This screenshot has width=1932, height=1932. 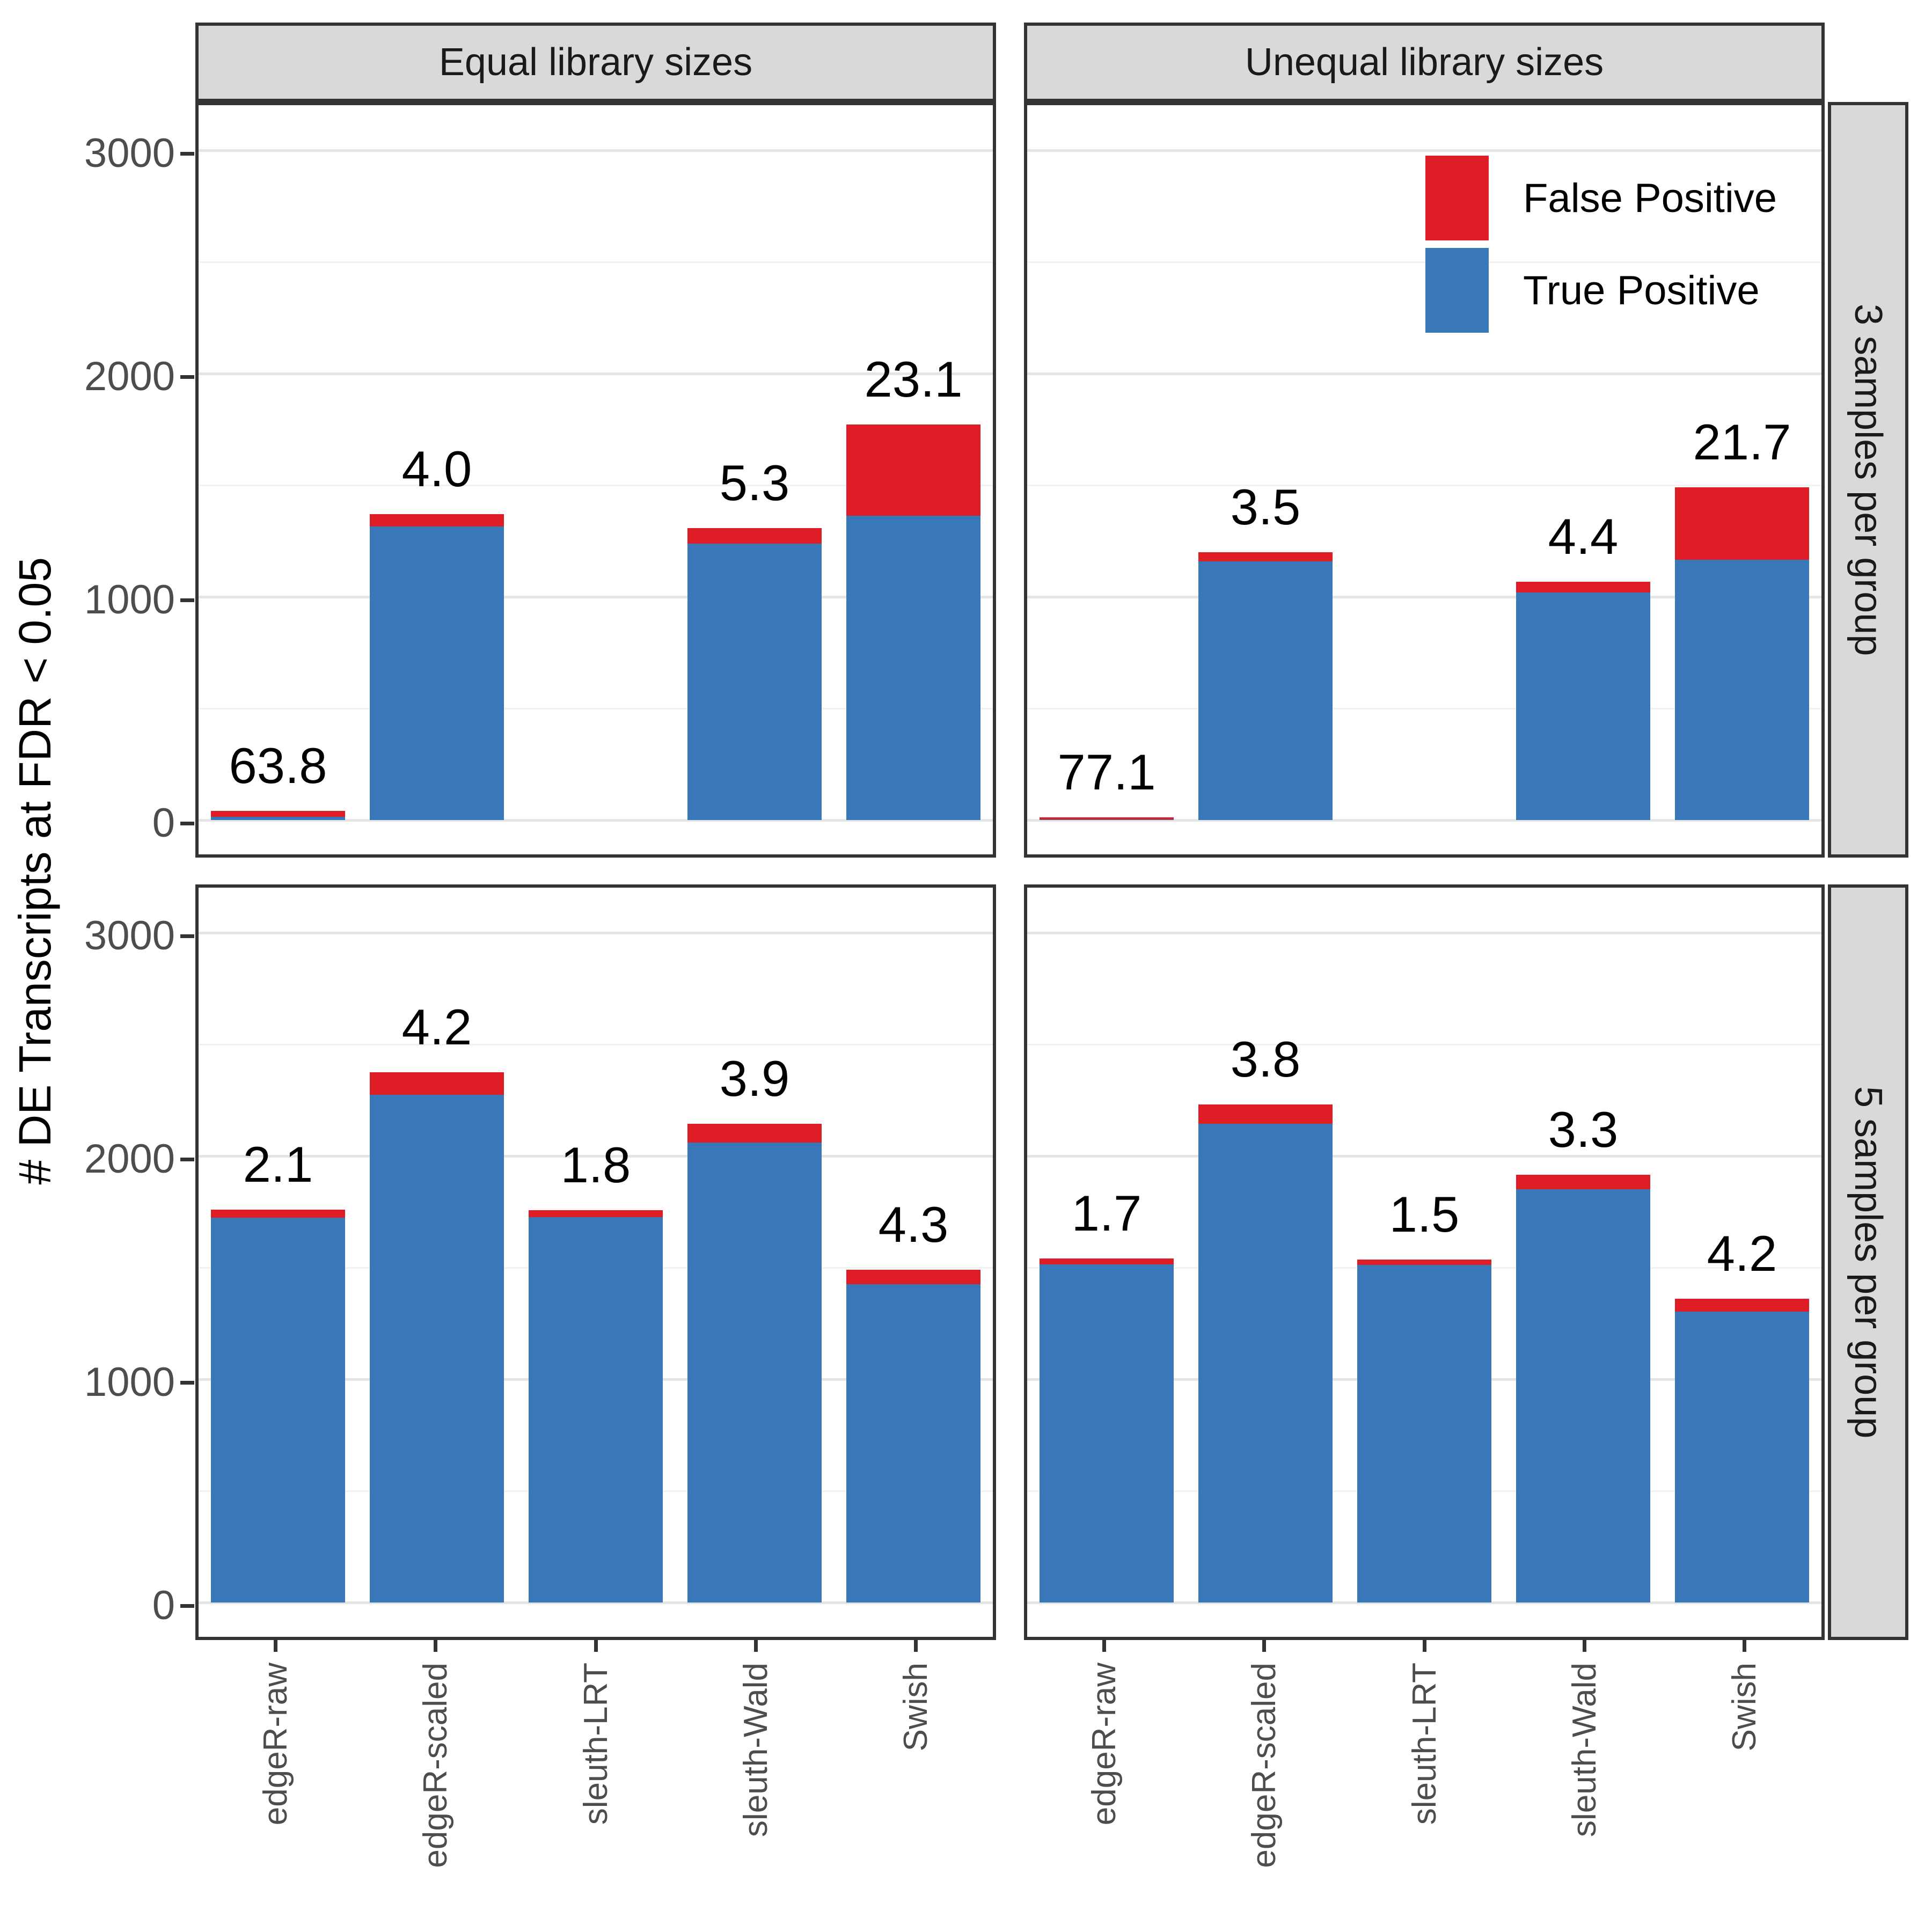 I want to click on fdr-value-label: 5.3, so click(x=754, y=483).